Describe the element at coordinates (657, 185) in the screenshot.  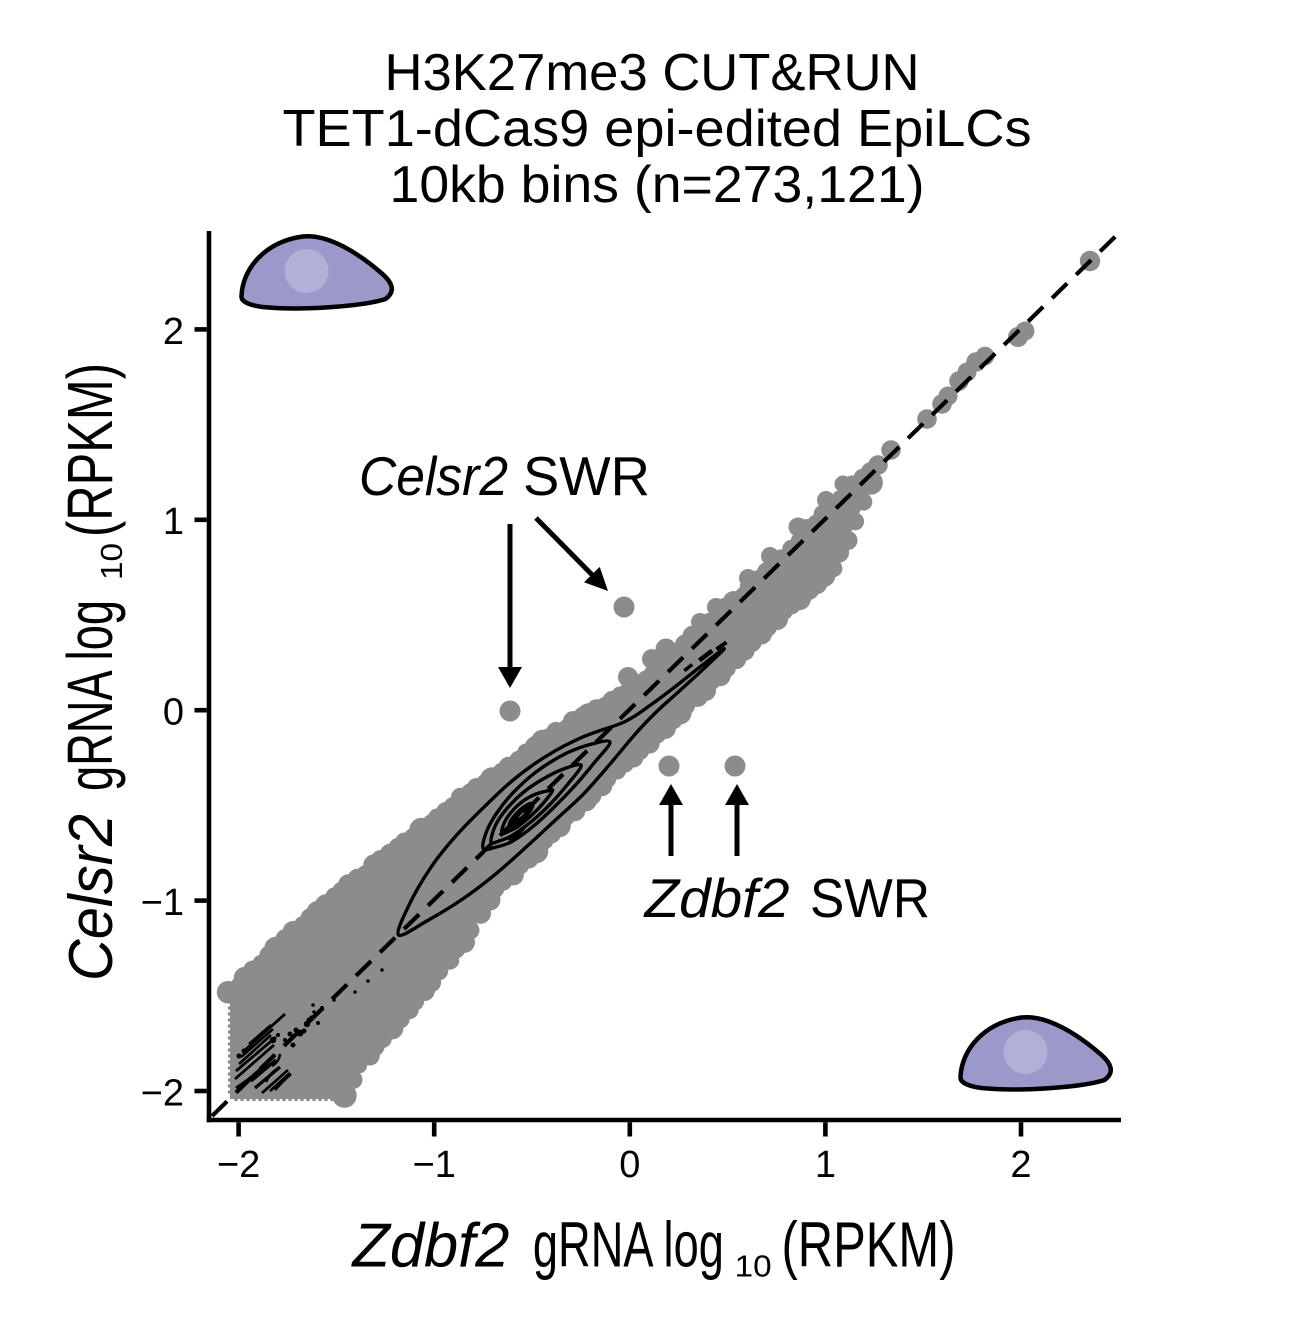
I see `svg-text: 10kb bins (n=273,121)` at that location.